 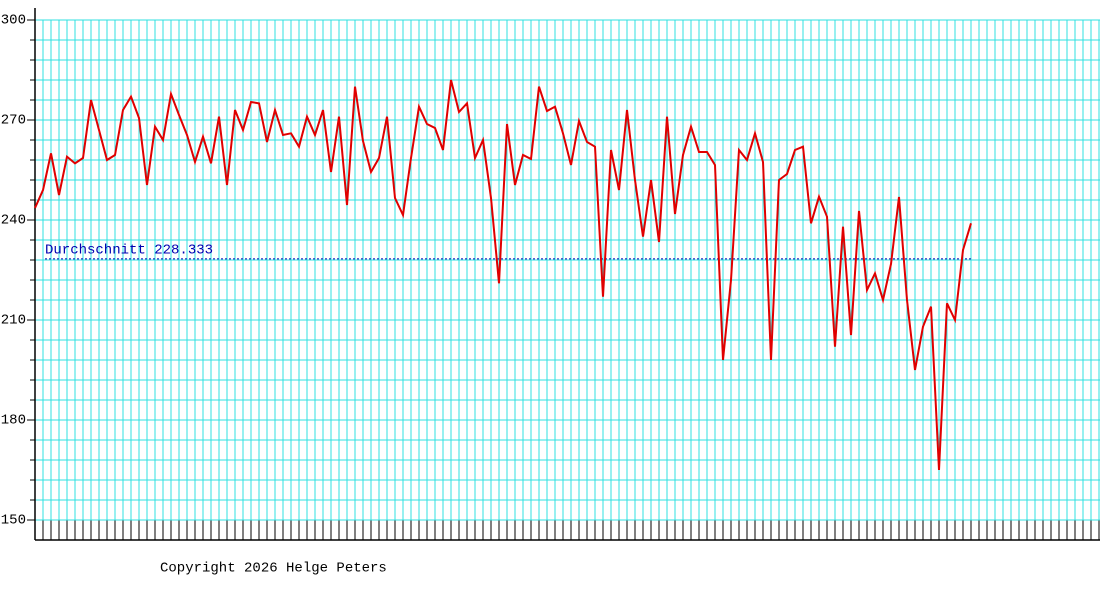 What do you see at coordinates (13, 121) in the screenshot?
I see `y-tick-label: 270` at bounding box center [13, 121].